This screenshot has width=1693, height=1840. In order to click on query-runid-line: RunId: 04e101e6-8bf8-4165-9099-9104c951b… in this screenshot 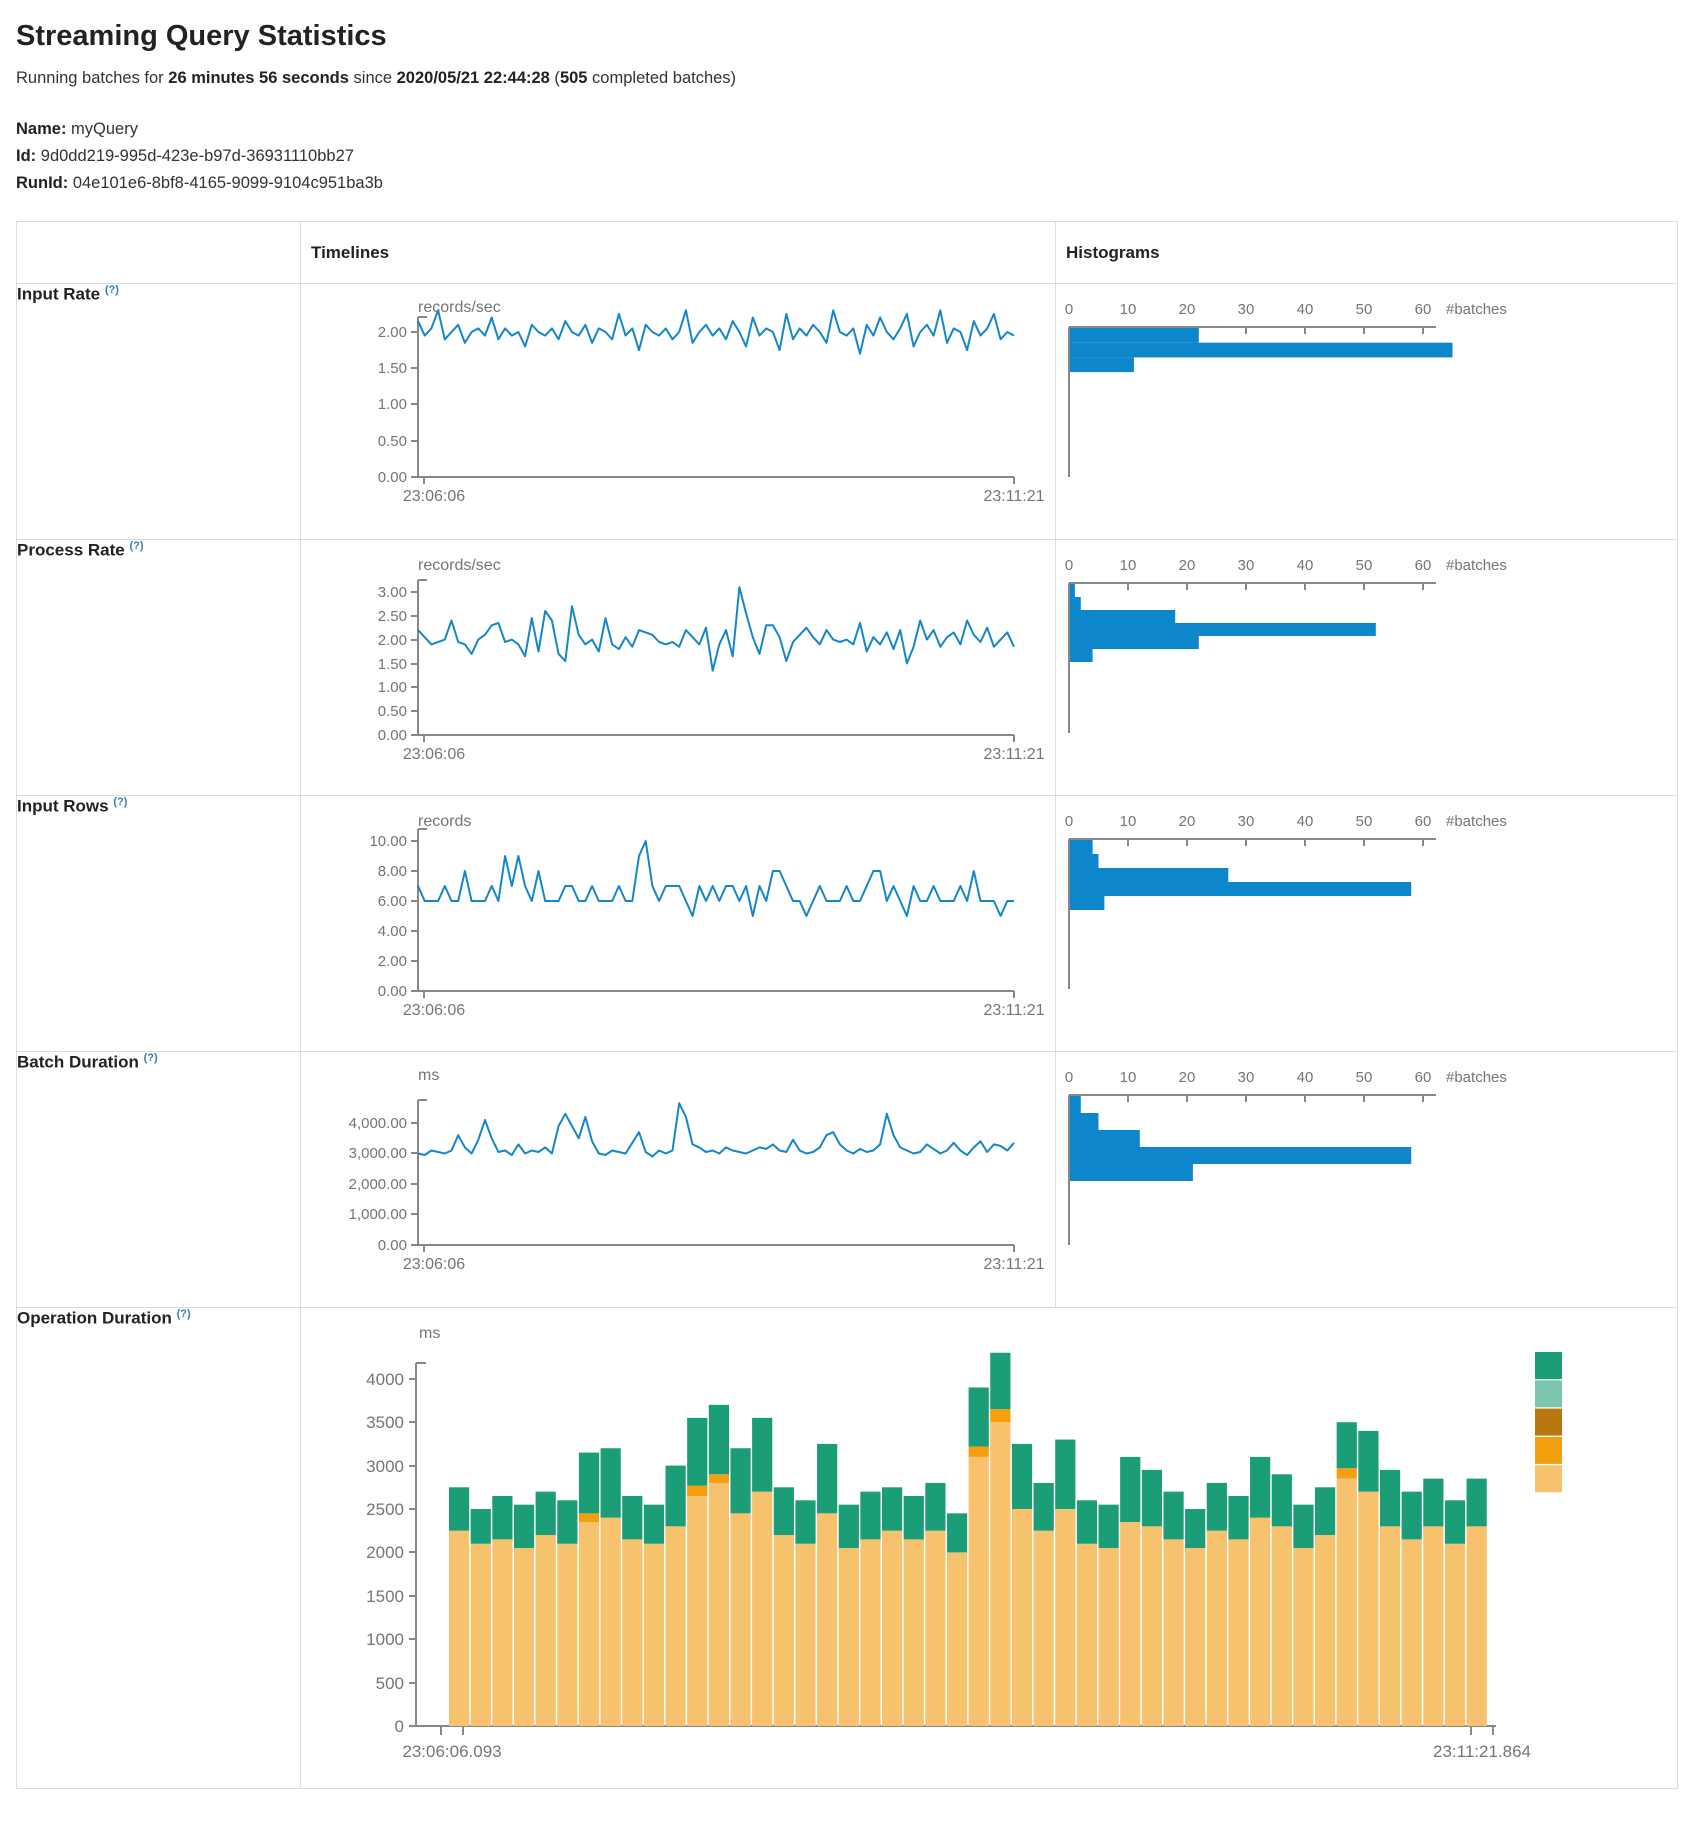, I will do `click(846, 183)`.